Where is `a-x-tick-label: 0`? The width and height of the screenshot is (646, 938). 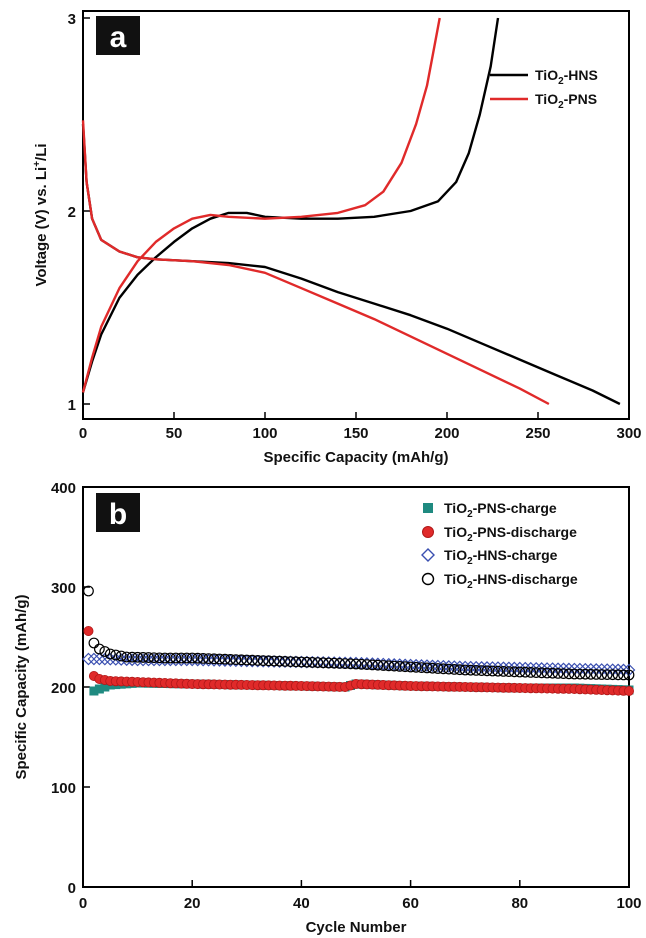
a-x-tick-label: 0 is located at coordinates (83, 433).